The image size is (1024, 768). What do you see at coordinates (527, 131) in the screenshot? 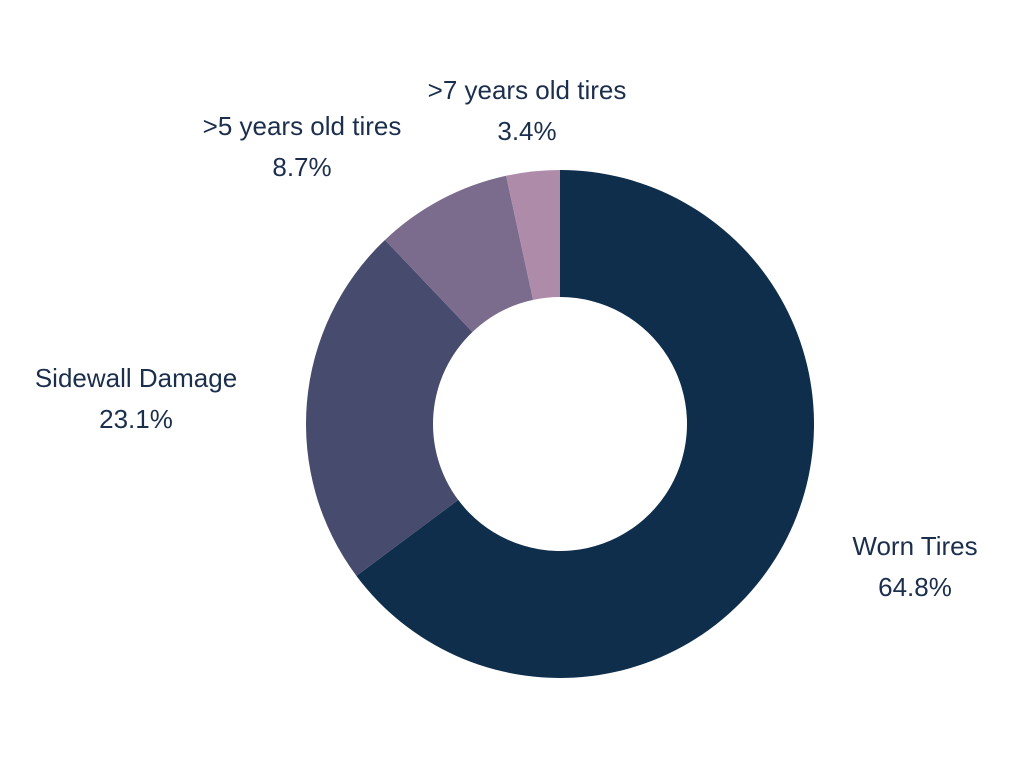
I see `slice-label-value: 3.4%` at bounding box center [527, 131].